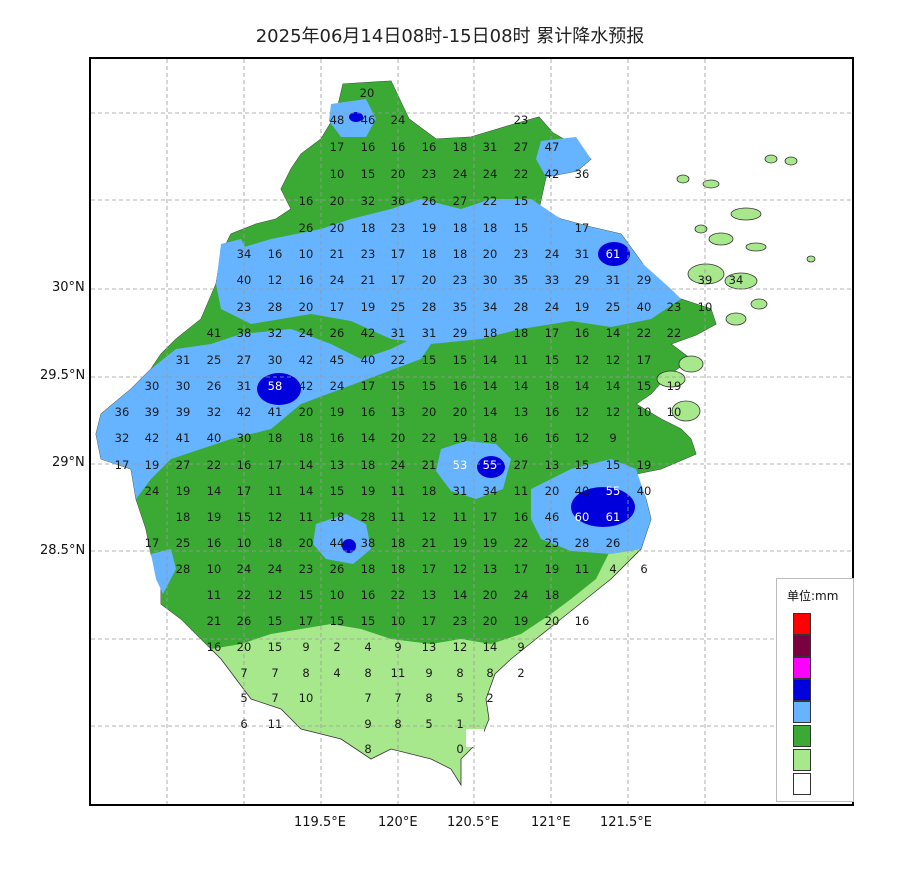 This screenshot has width=900, height=877. I want to click on station-value: 48, so click(337, 120).